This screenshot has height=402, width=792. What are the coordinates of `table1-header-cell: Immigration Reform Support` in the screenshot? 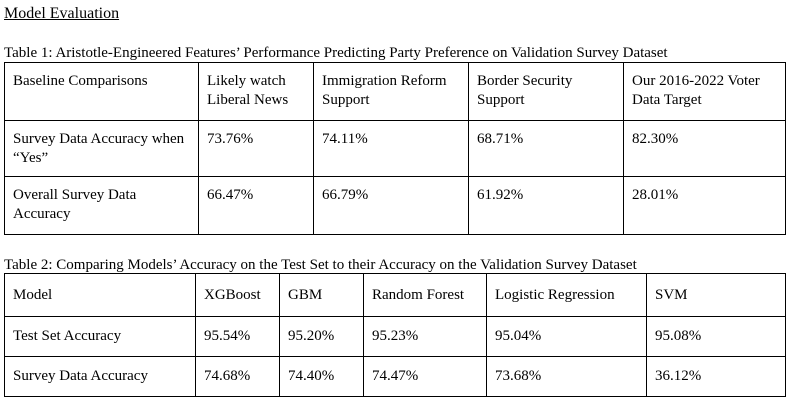 It's located at (391, 91).